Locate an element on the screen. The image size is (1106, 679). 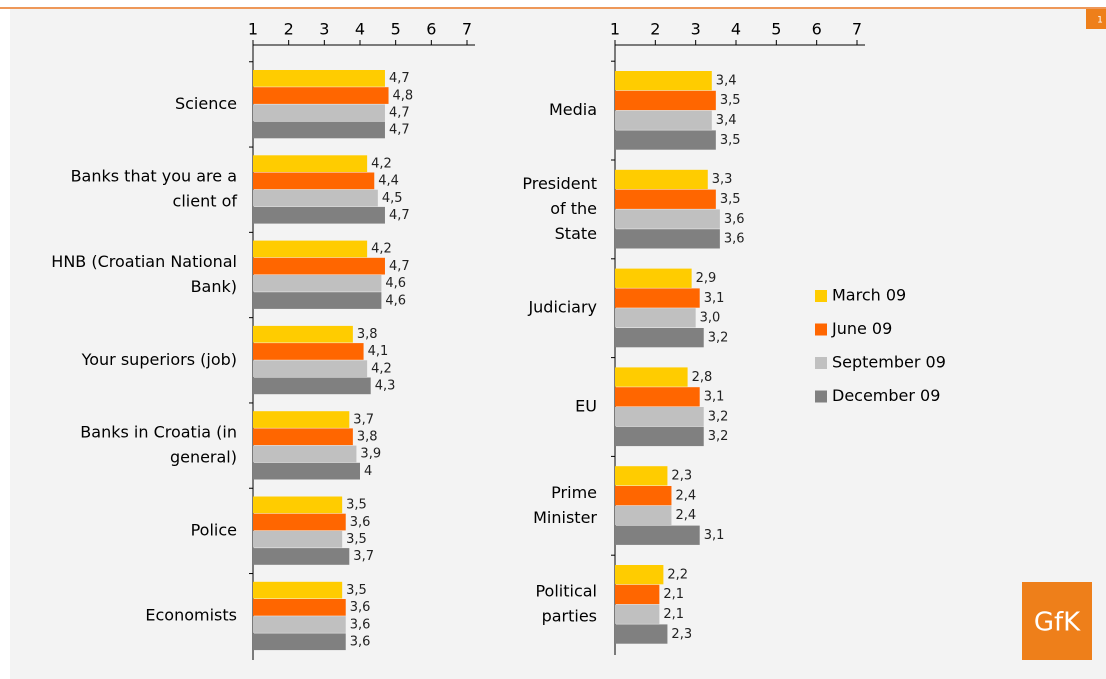
category-label: EU is located at coordinates (586, 406).